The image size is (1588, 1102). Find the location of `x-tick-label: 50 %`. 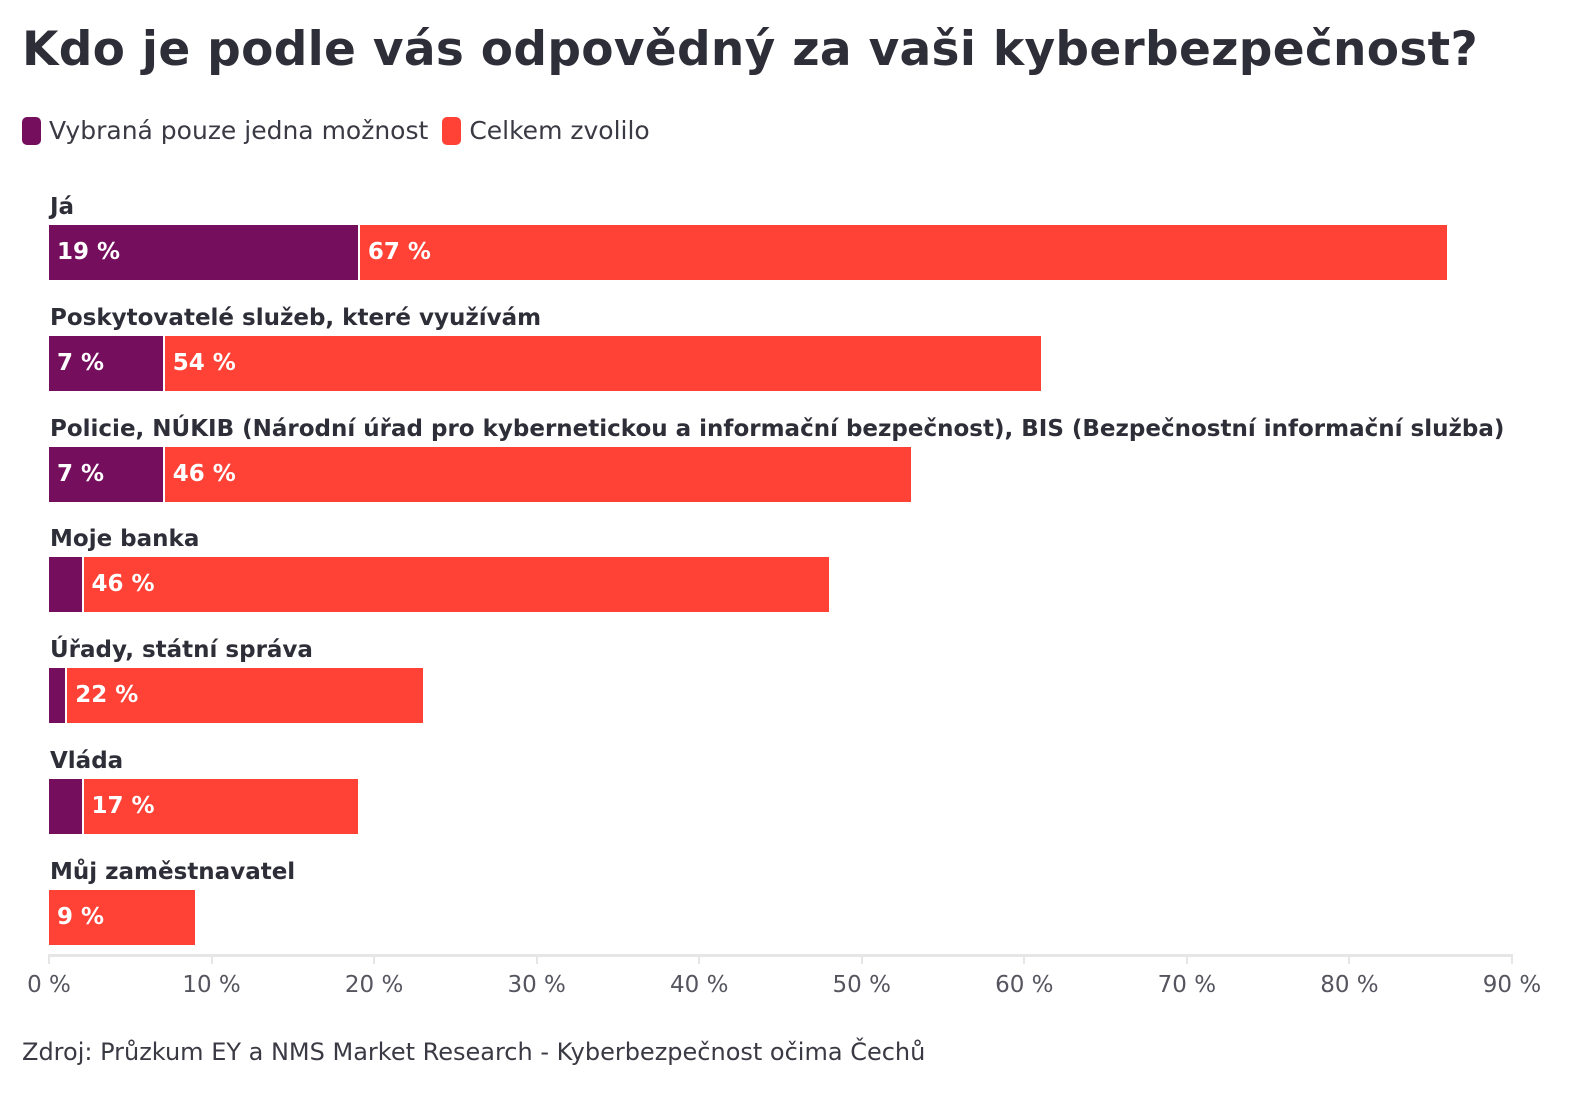

x-tick-label: 50 % is located at coordinates (861, 985).